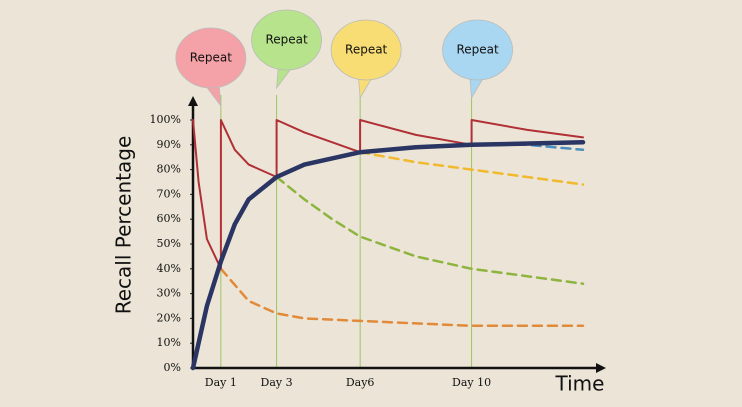 This screenshot has width=742, height=407. Describe the element at coordinates (169, 342) in the screenshot. I see `y-tick-label: 10%` at that location.